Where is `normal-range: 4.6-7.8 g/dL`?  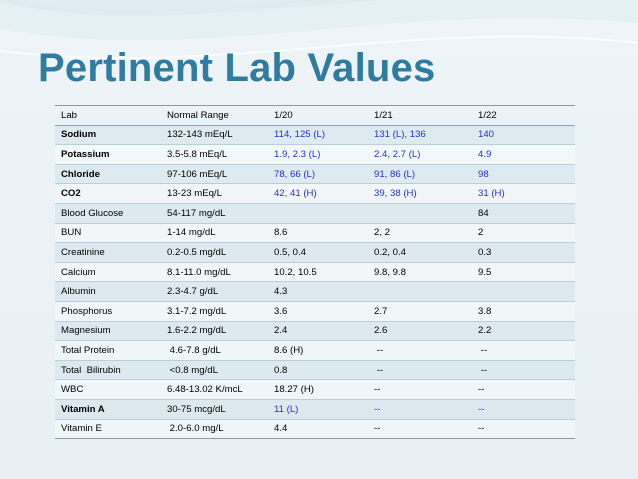 normal-range: 4.6-7.8 g/dL is located at coordinates (194, 350).